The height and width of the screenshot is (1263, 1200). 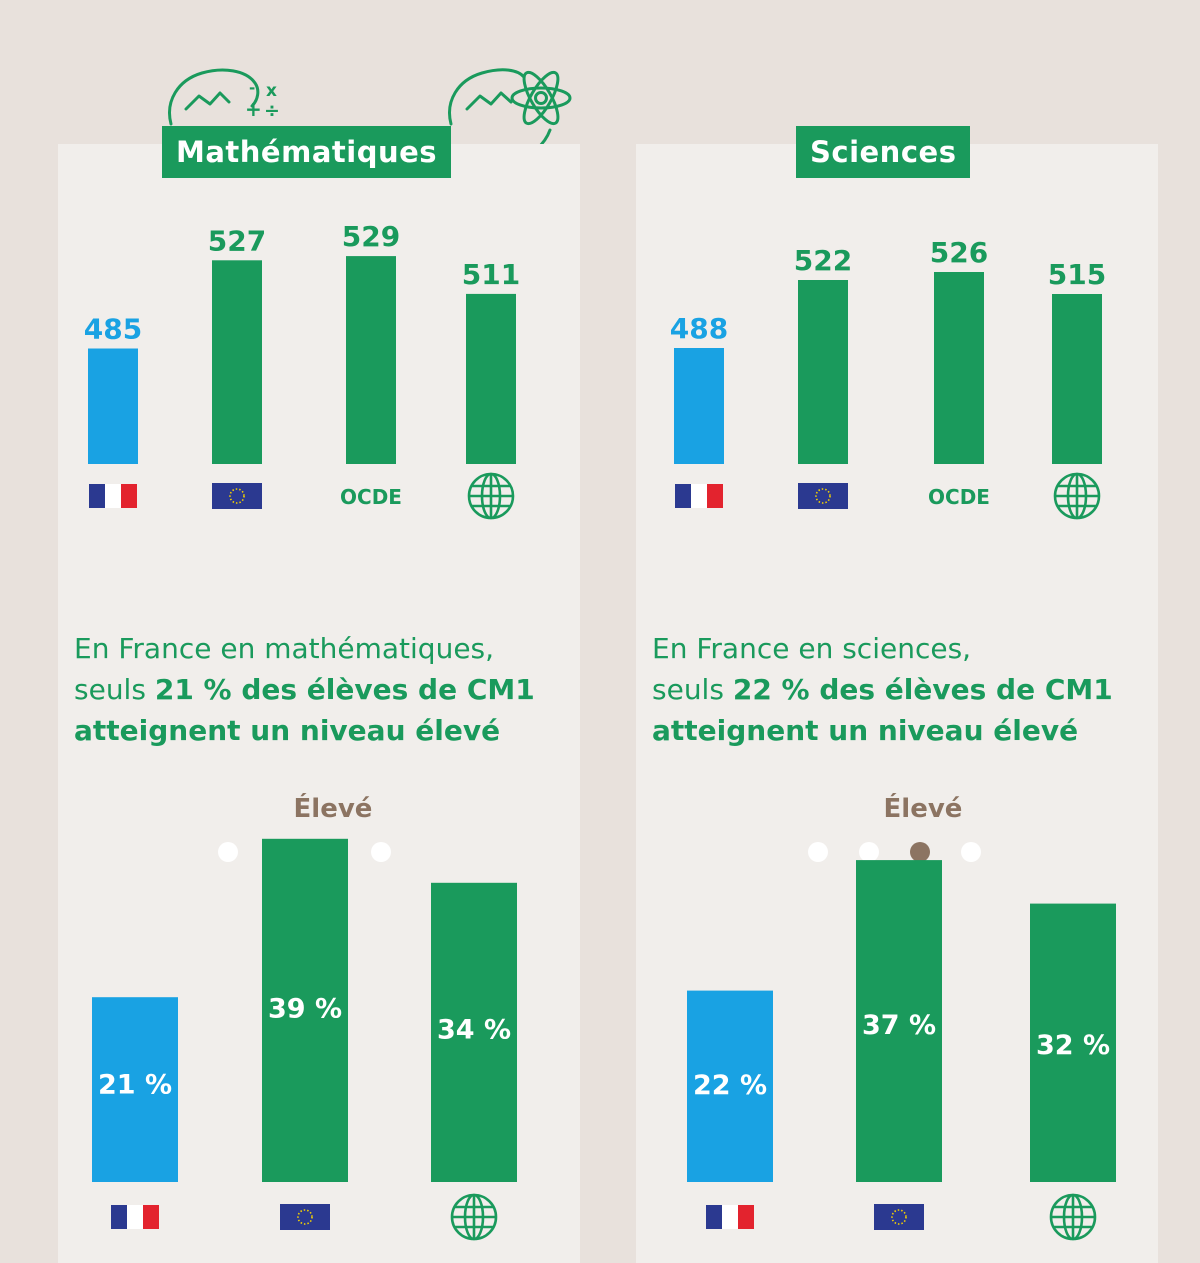 What do you see at coordinates (1077, 274) in the screenshot?
I see `data-label: 515` at bounding box center [1077, 274].